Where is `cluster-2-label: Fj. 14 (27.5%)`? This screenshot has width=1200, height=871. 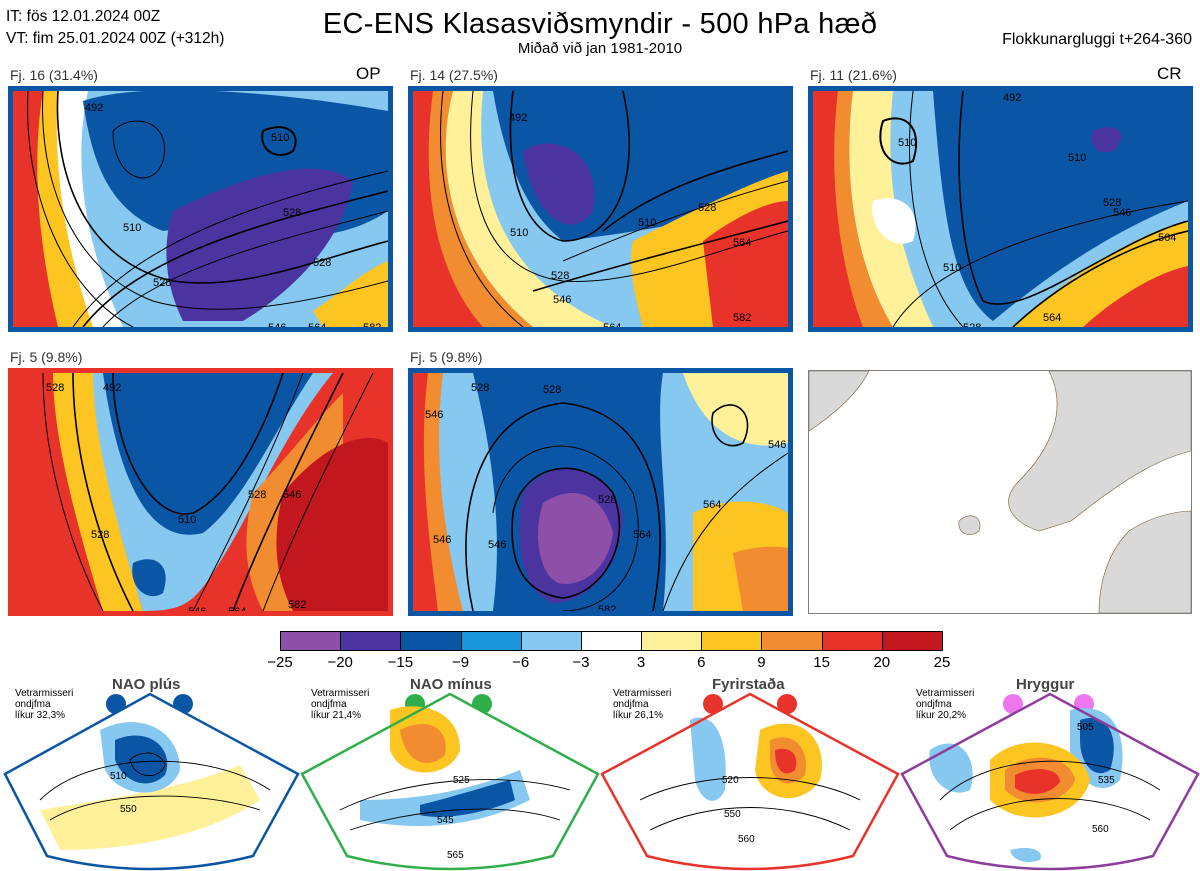 cluster-2-label: Fj. 14 (27.5%) is located at coordinates (454, 75).